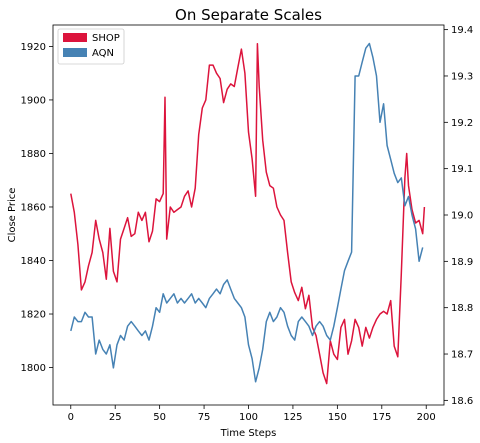 The height and width of the screenshot is (443, 480). I want to click on x-tick-label: 175, so click(381, 417).